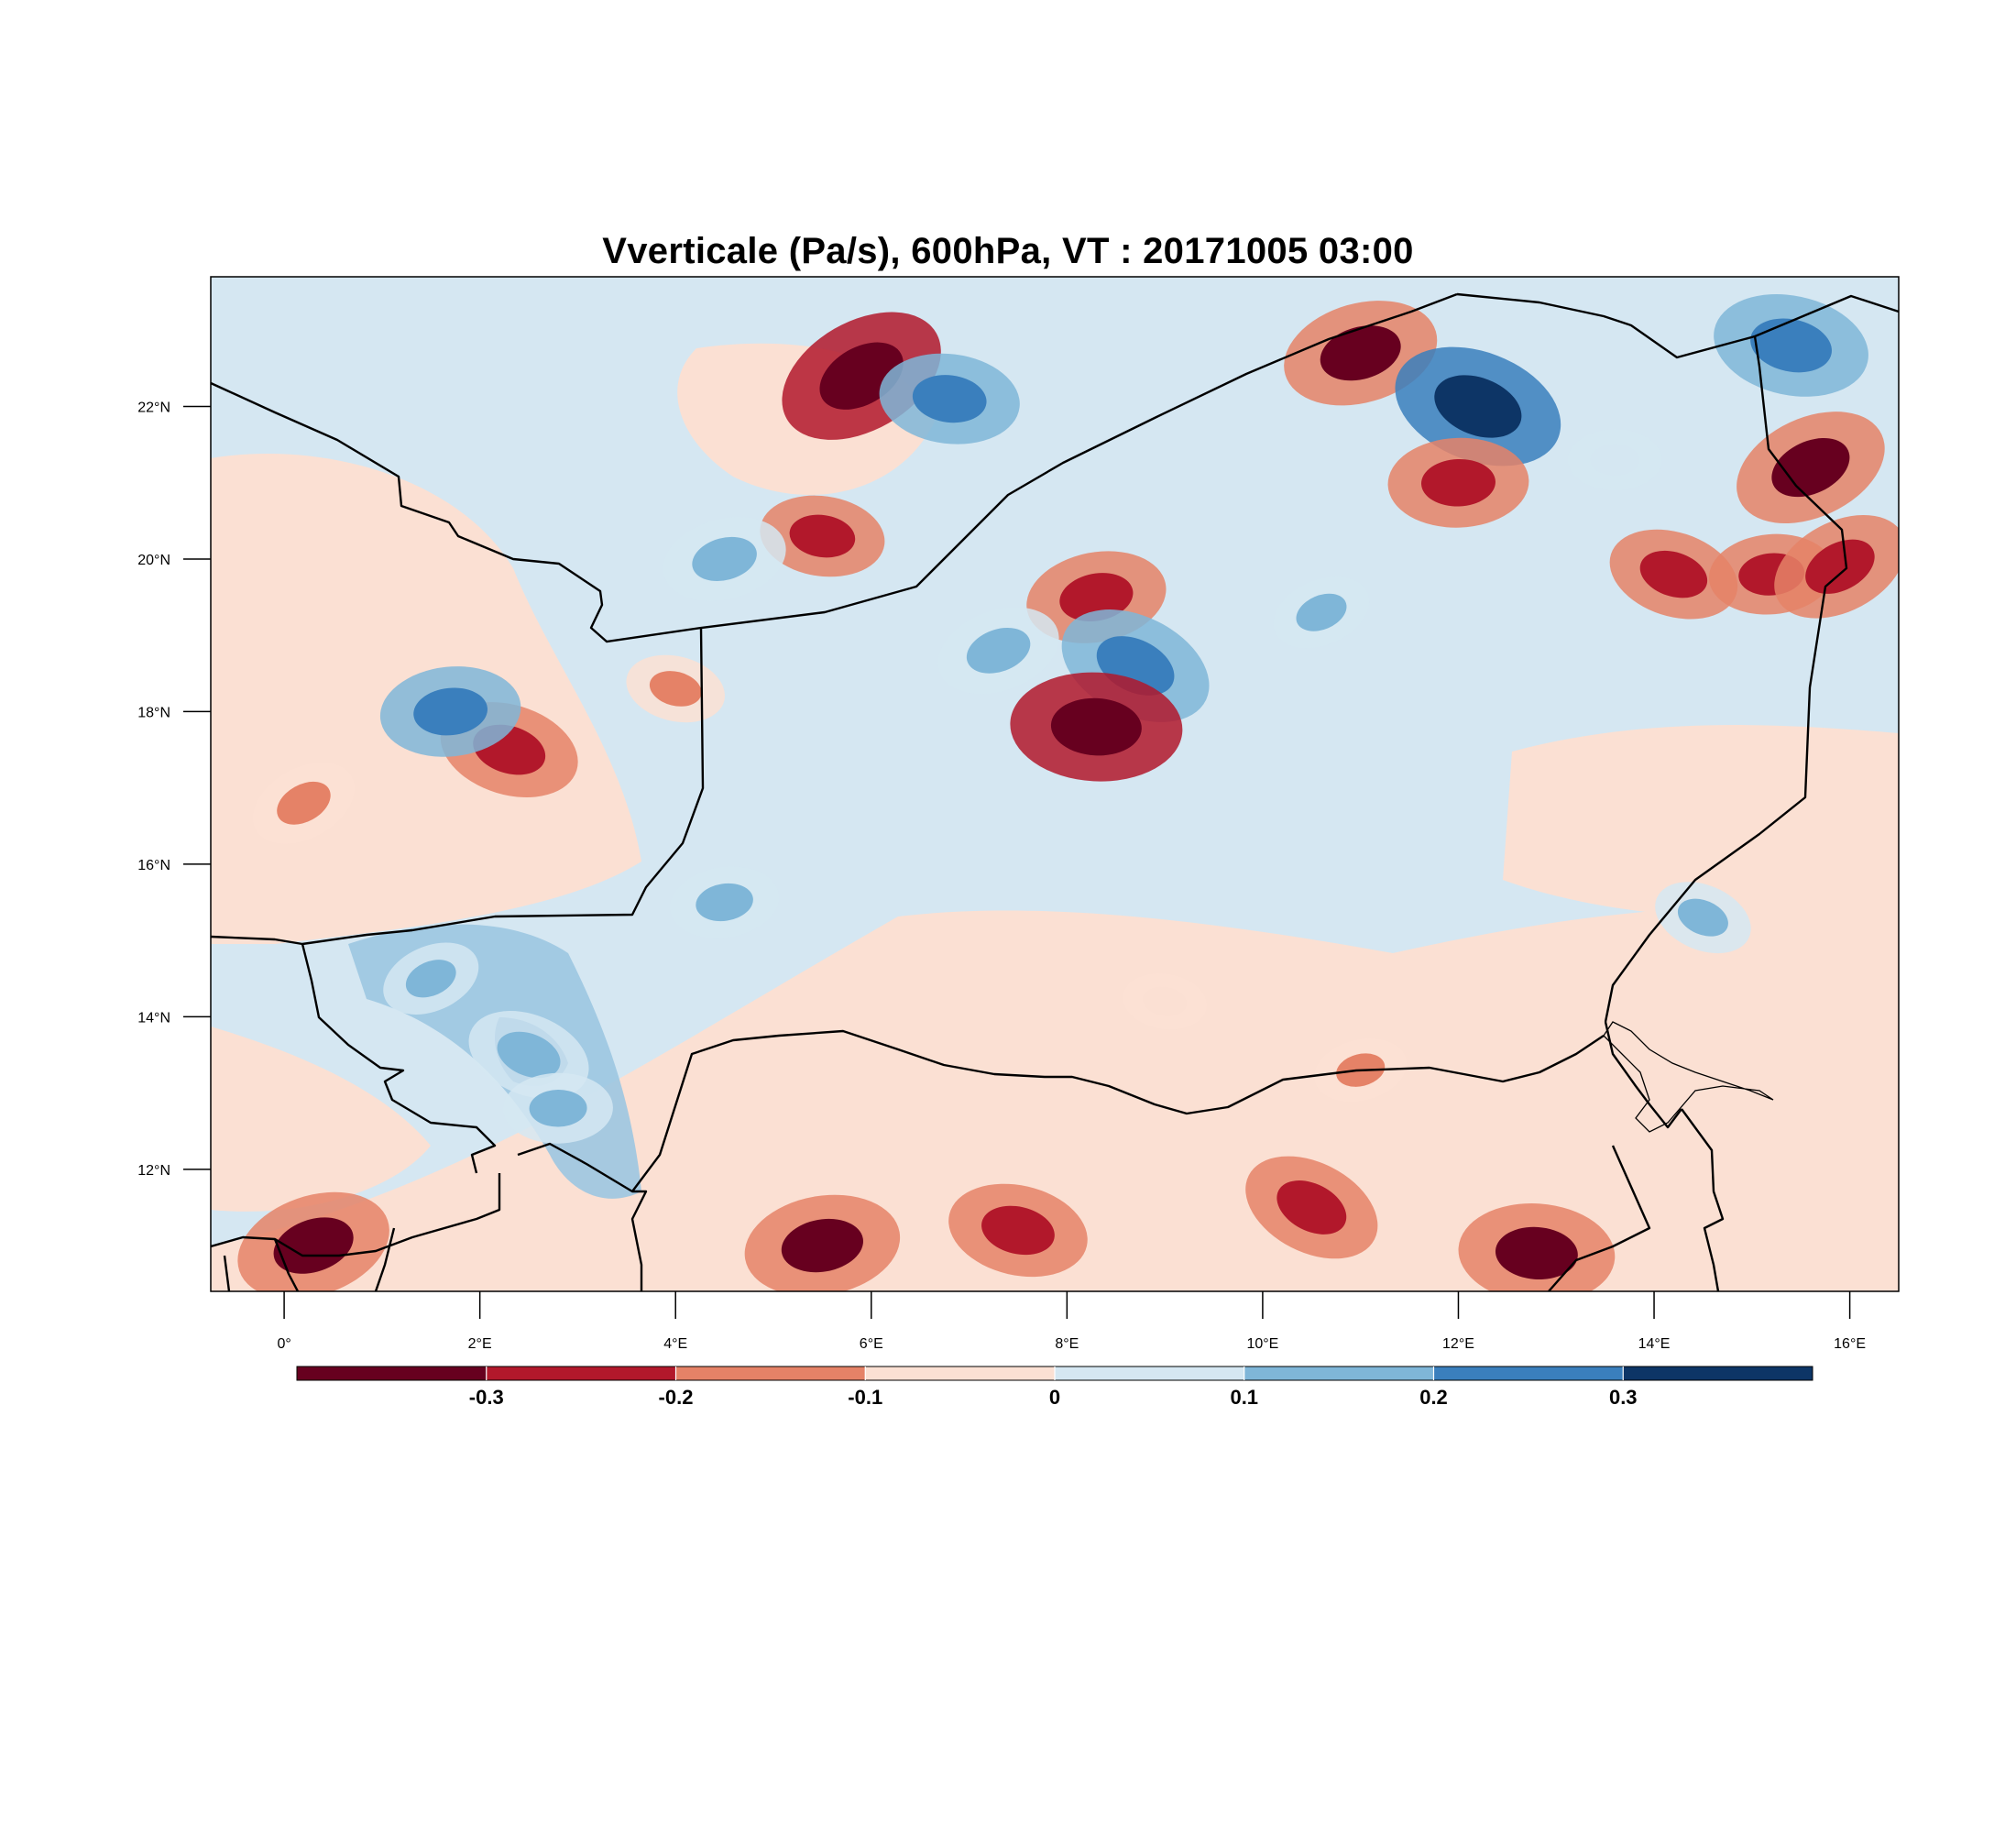  I want to click on colorbar-label: 0.3, so click(1623, 1397).